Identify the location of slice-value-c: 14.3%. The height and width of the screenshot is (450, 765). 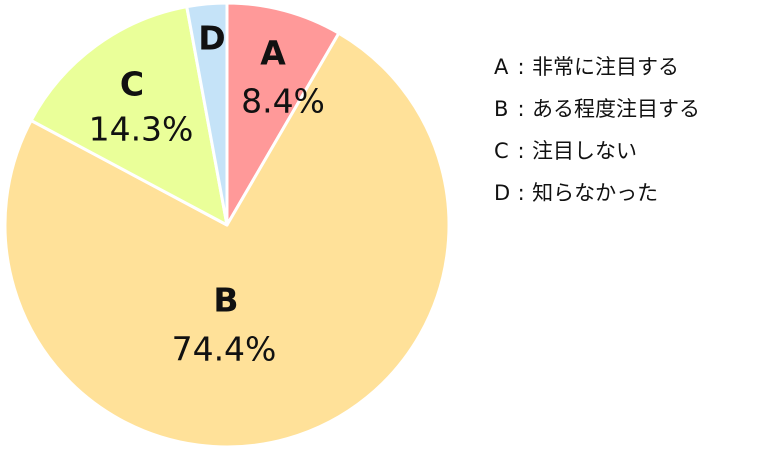
(141, 129).